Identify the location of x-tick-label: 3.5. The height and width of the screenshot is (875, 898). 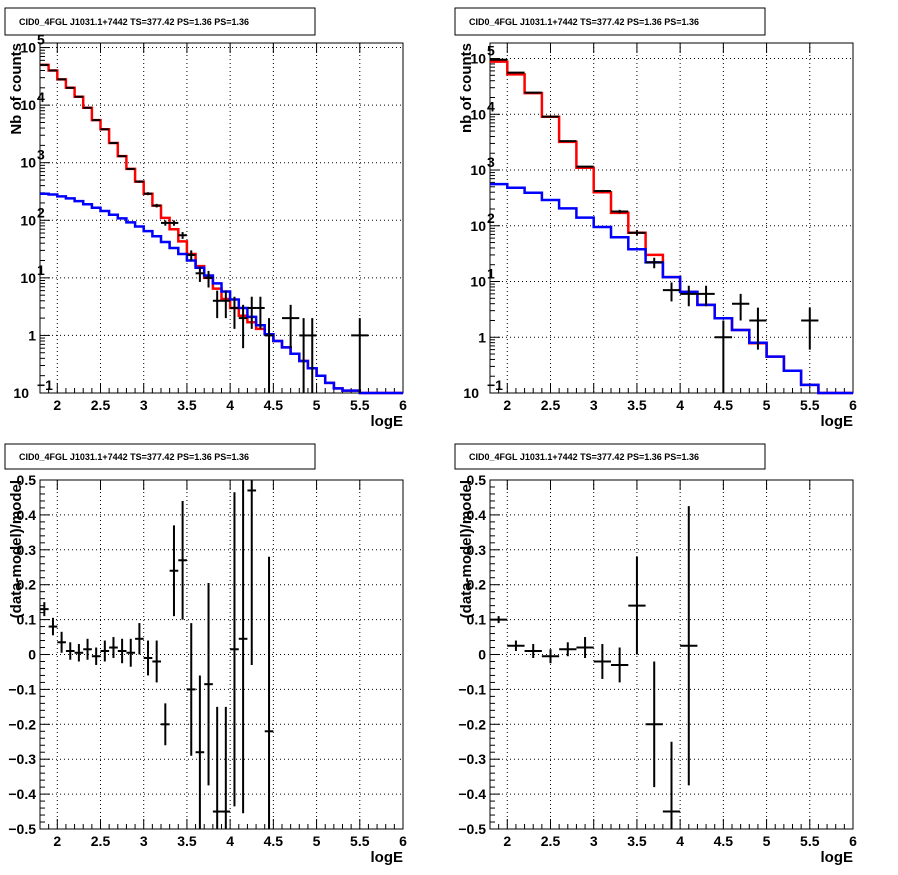
(637, 405).